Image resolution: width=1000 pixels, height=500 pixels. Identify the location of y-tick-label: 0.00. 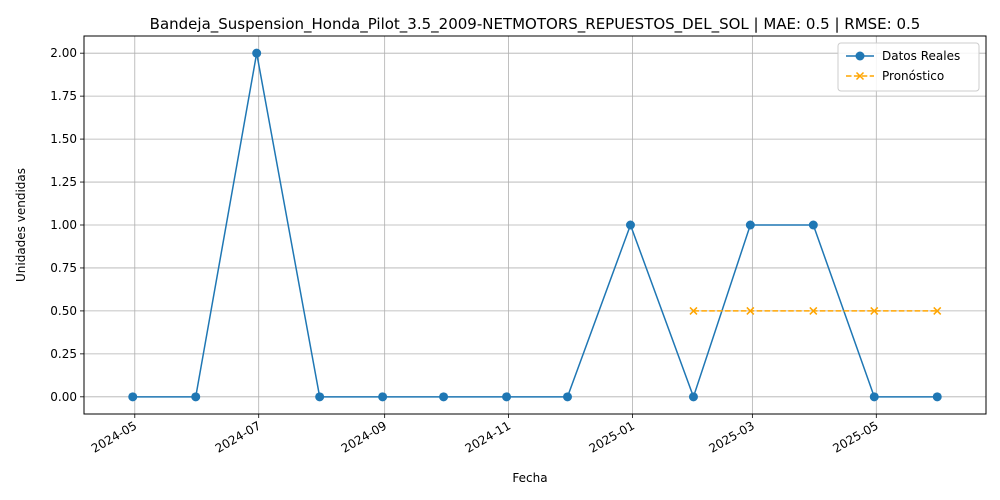
(63, 397).